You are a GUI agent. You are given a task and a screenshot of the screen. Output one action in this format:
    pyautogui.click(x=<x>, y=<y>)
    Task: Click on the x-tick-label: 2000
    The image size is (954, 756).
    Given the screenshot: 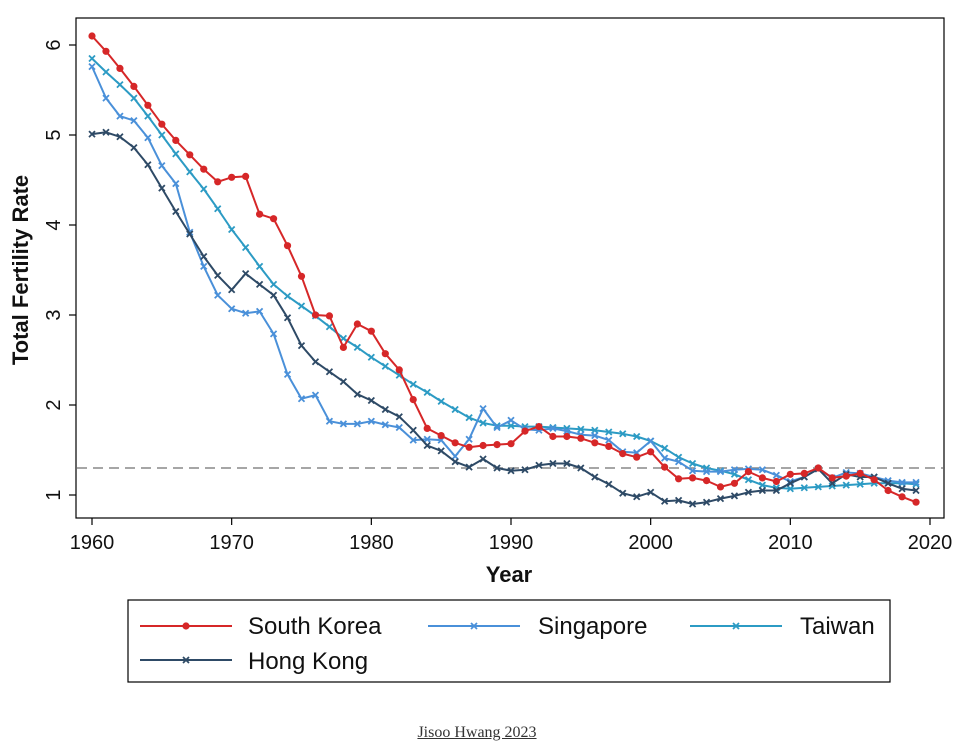 What is the action you would take?
    pyautogui.click(x=650, y=543)
    